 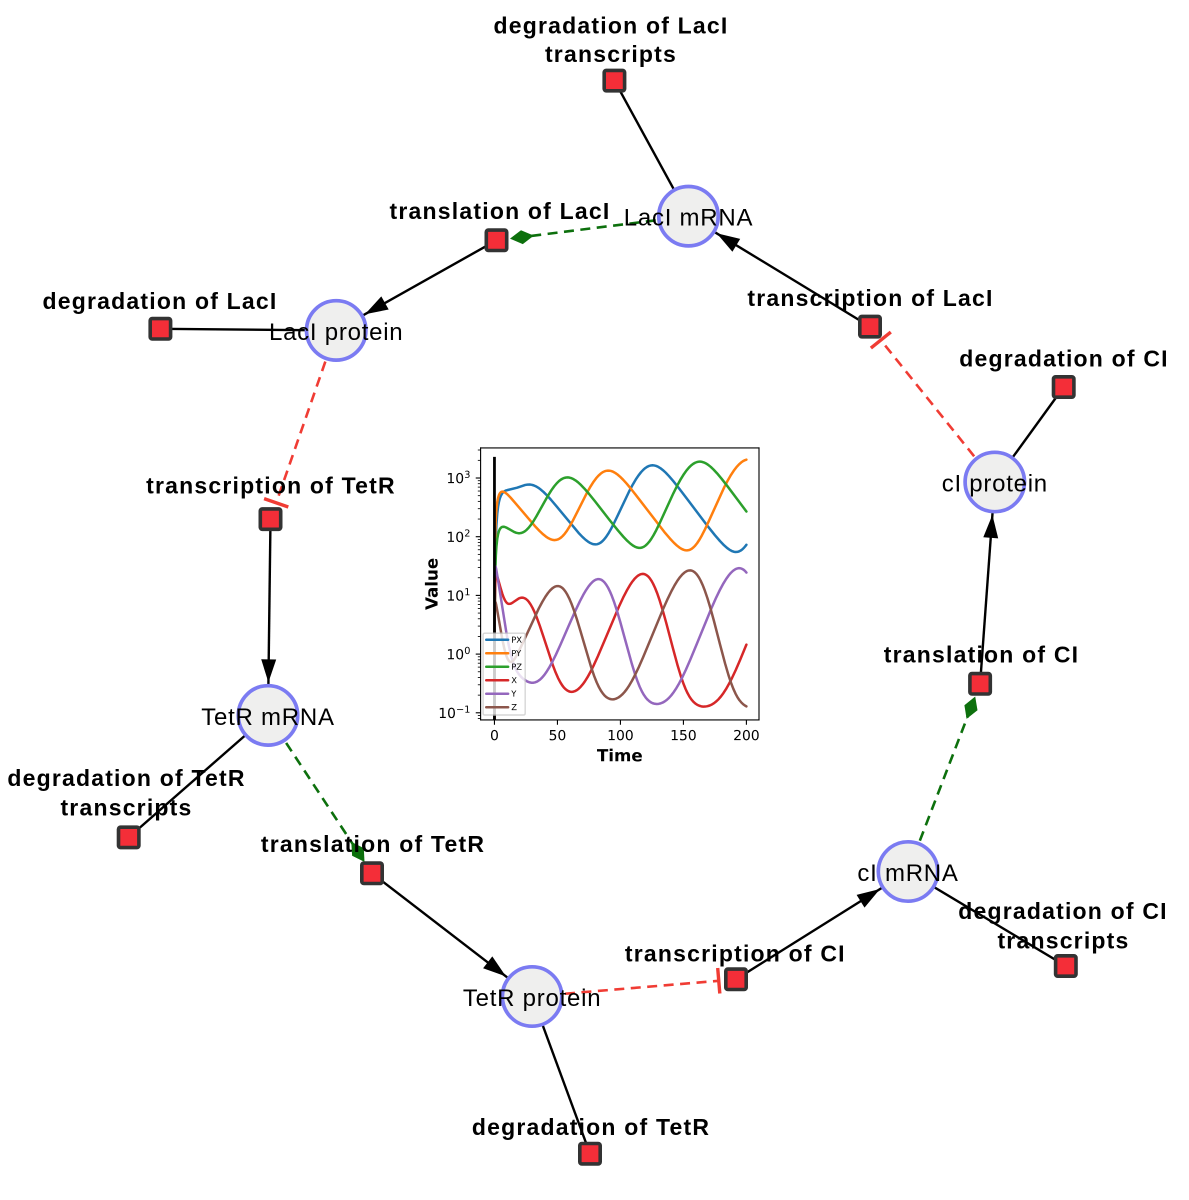 What do you see at coordinates (500, 211) in the screenshot?
I see `svg-text: translation of LacI` at bounding box center [500, 211].